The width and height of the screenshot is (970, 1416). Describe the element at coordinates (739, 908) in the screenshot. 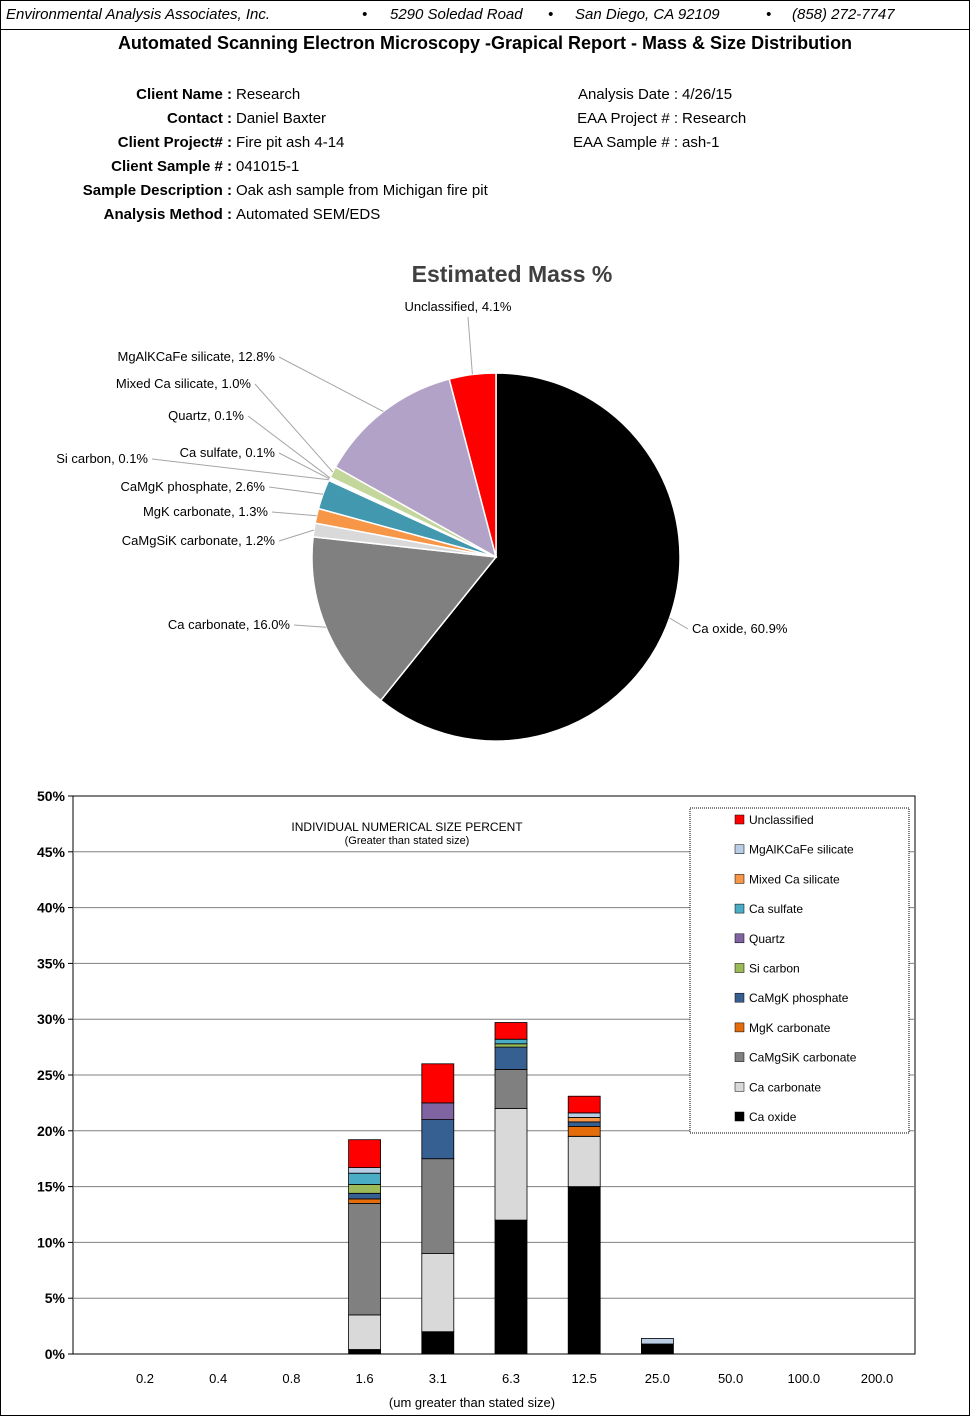

I see `legend-swatch-ca-sulfate` at that location.